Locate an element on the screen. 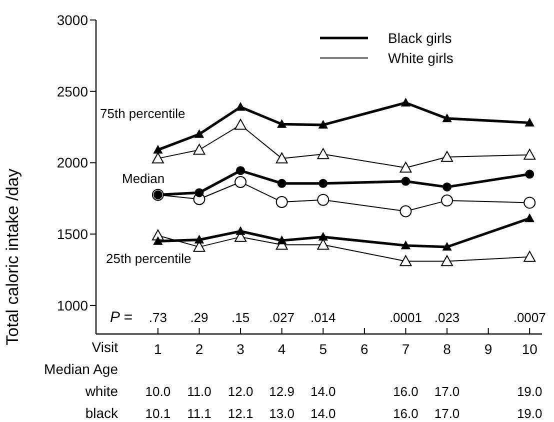 The image size is (554, 422). y-tick-label: 2500 is located at coordinates (72, 91).